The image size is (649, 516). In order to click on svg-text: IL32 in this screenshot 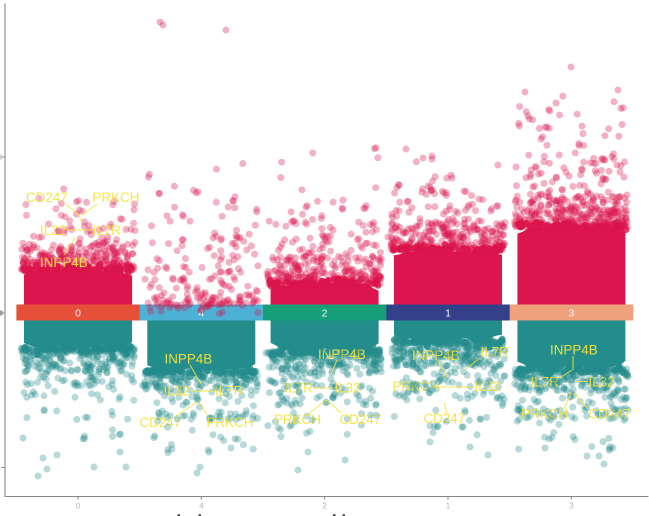, I will do `click(348, 388)`.